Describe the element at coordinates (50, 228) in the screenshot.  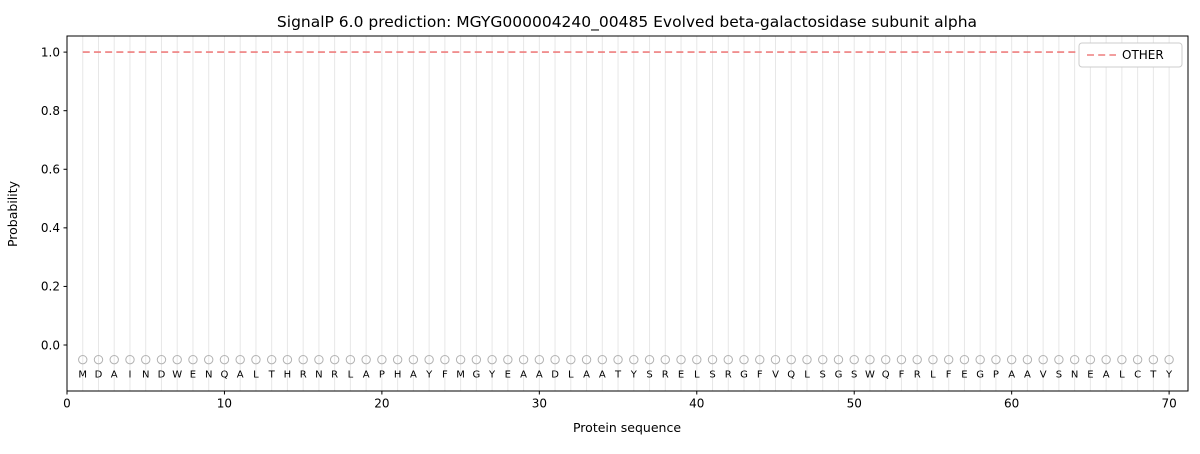
I see `y-tick-label: 0.4` at that location.